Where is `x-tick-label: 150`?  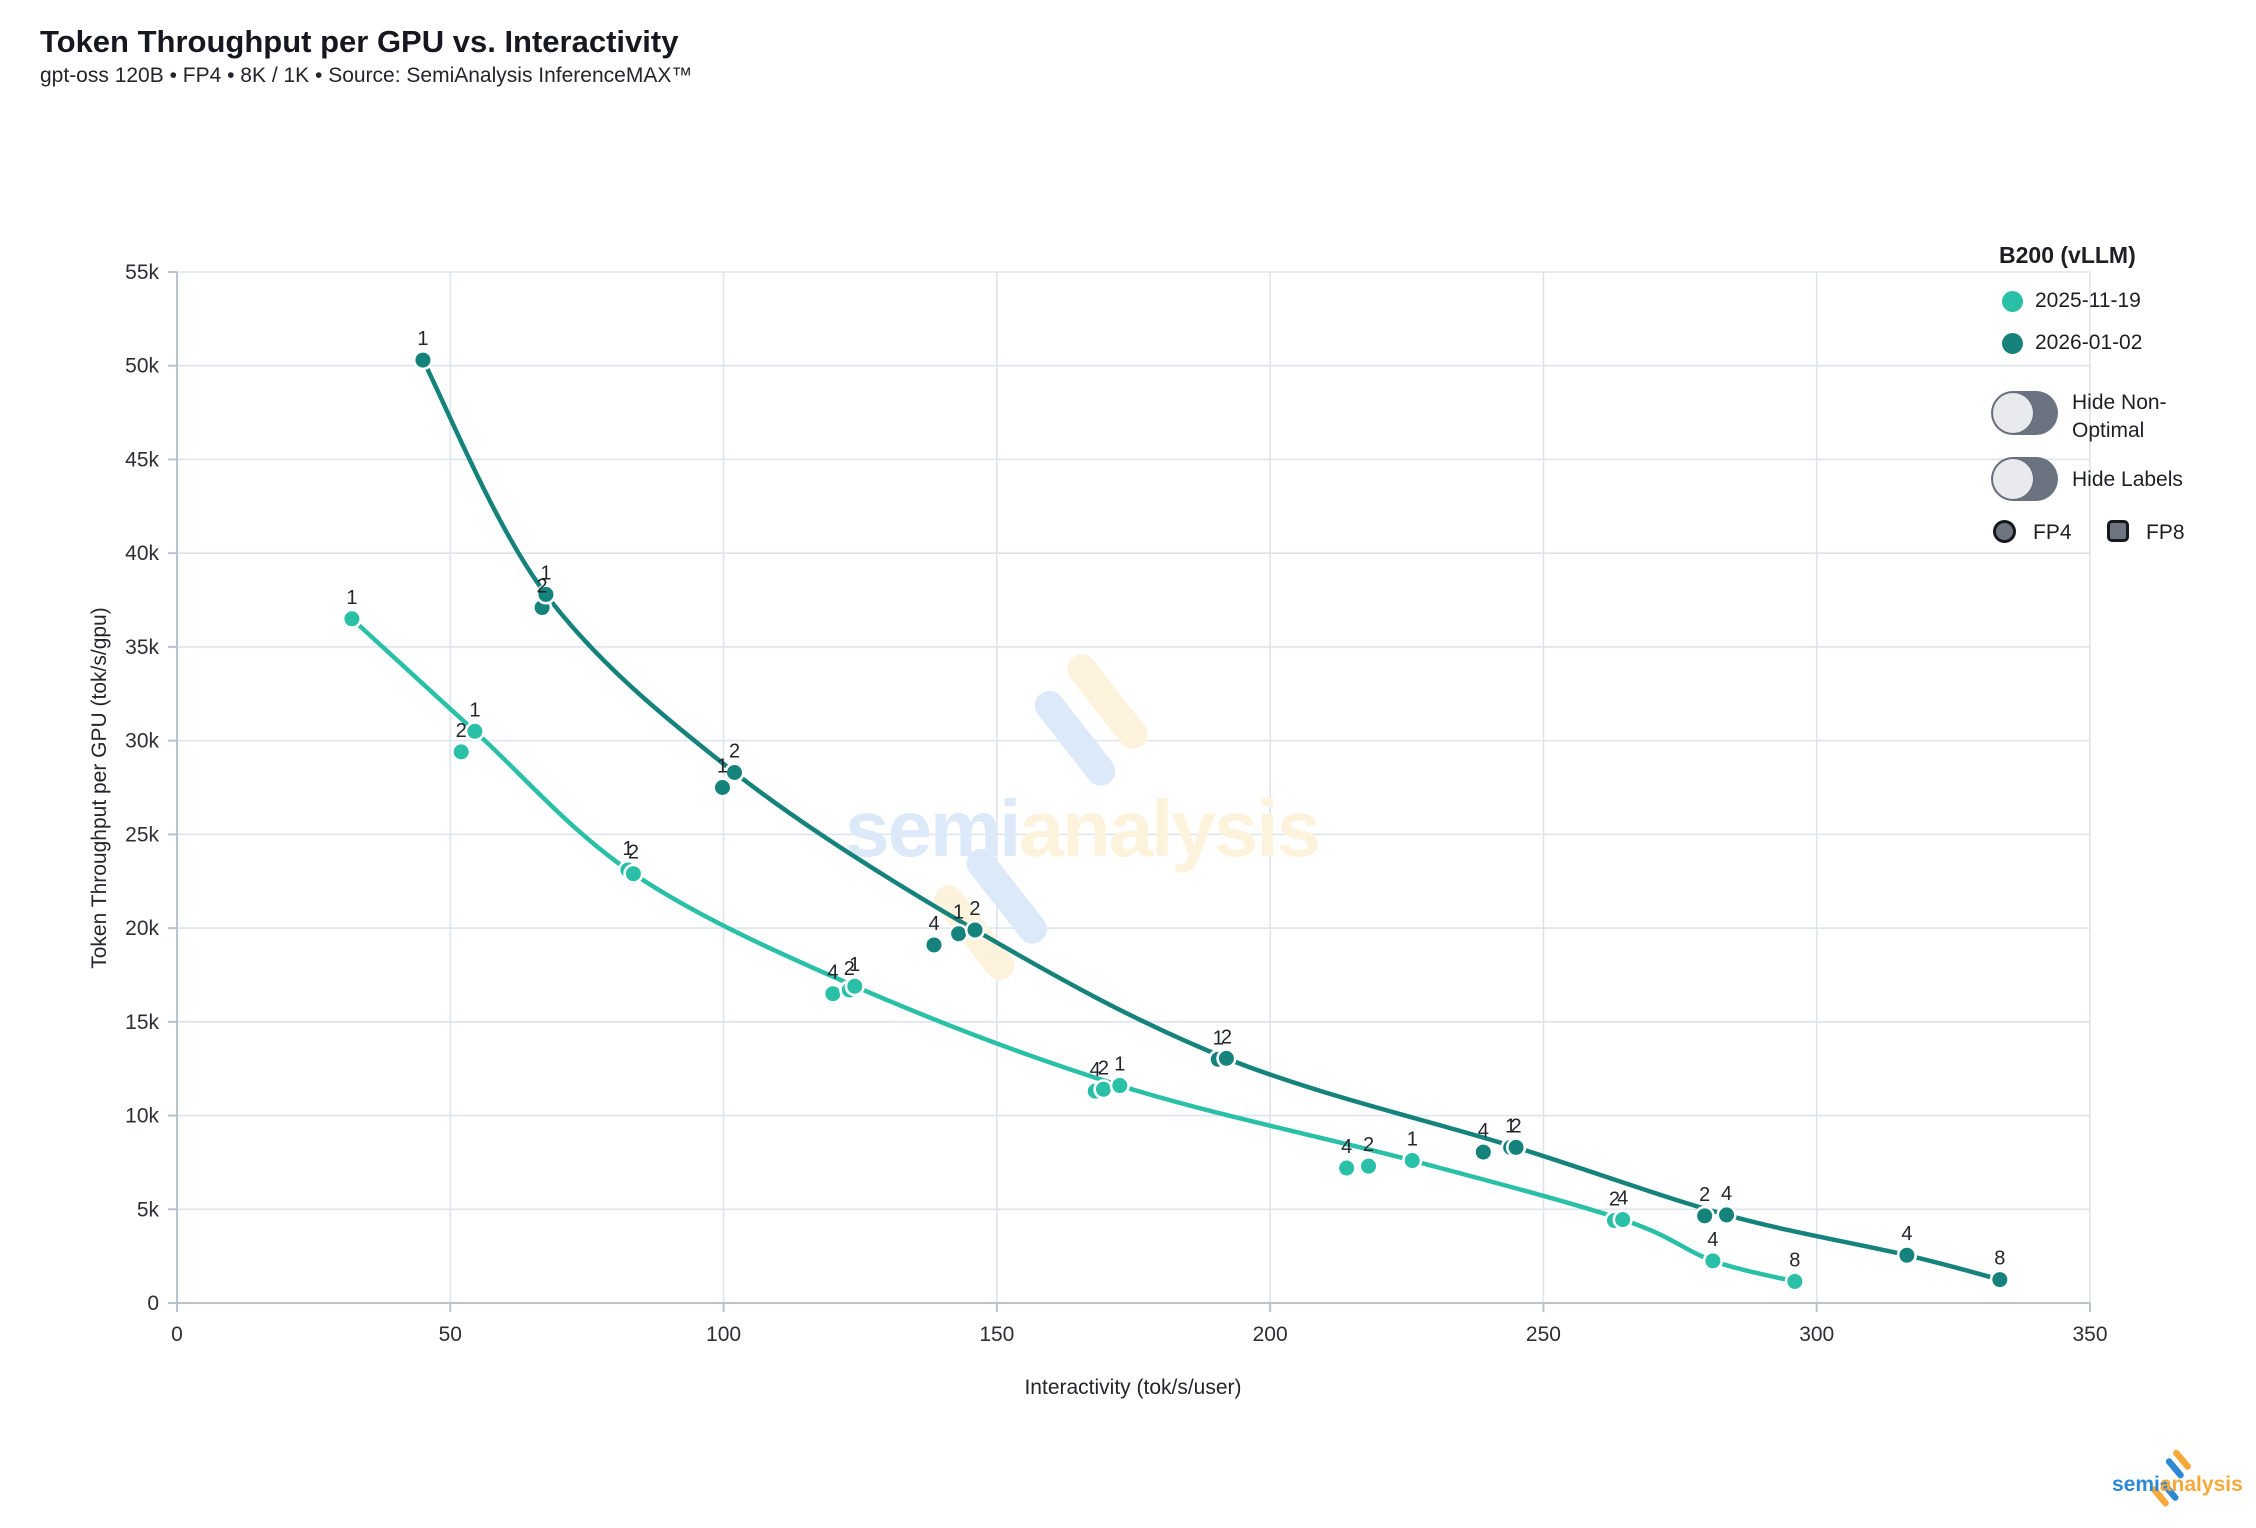
x-tick-label: 150 is located at coordinates (996, 1334).